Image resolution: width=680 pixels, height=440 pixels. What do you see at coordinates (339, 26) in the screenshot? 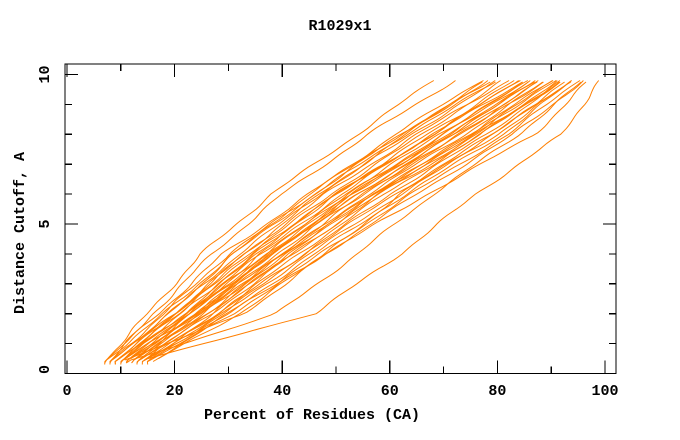
I see `chart-title: R1029x1` at bounding box center [339, 26].